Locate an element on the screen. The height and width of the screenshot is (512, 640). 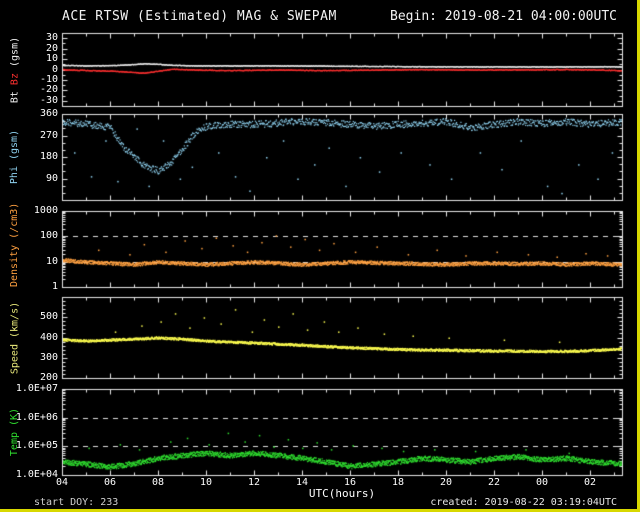
x-tick-label: 02 is located at coordinates (590, 482).